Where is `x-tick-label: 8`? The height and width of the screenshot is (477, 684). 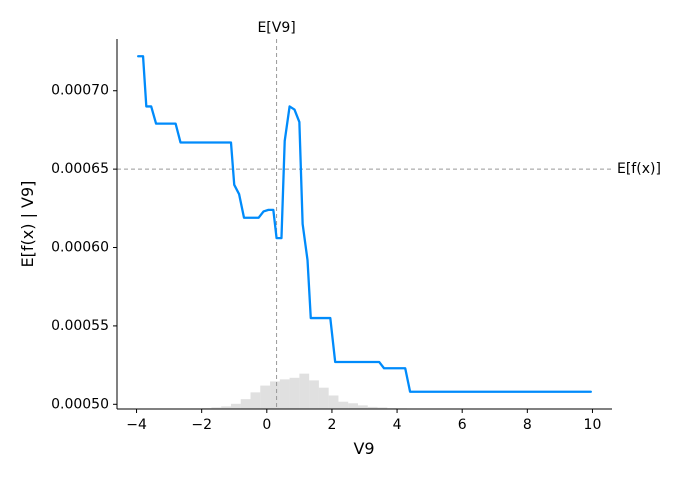
x-tick-label: 8 is located at coordinates (527, 425).